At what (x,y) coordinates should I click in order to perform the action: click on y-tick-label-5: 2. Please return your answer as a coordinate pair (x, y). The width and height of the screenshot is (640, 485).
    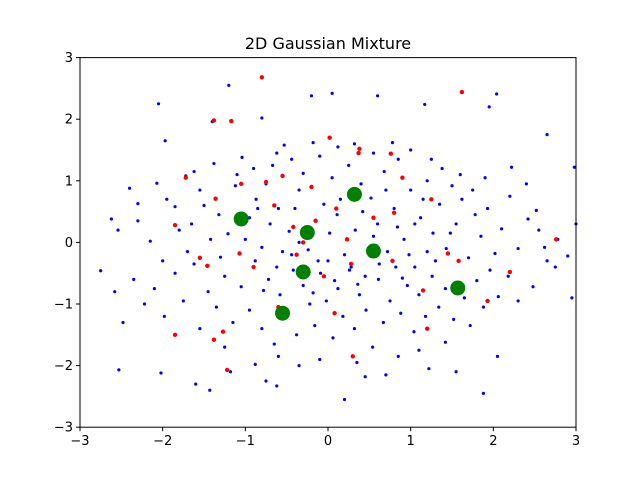
    Looking at the image, I should click on (69, 120).